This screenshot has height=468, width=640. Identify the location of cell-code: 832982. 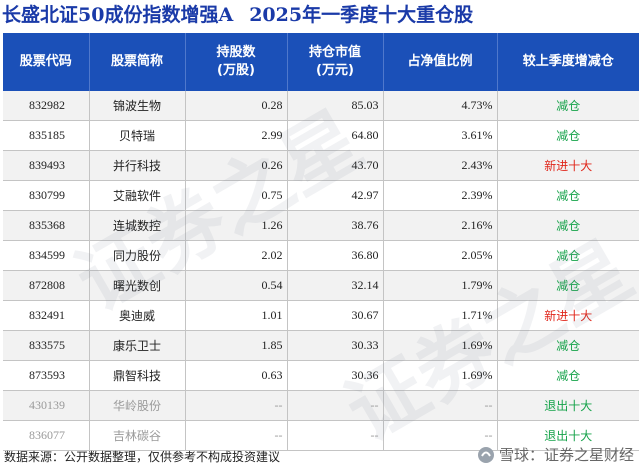
(46, 106).